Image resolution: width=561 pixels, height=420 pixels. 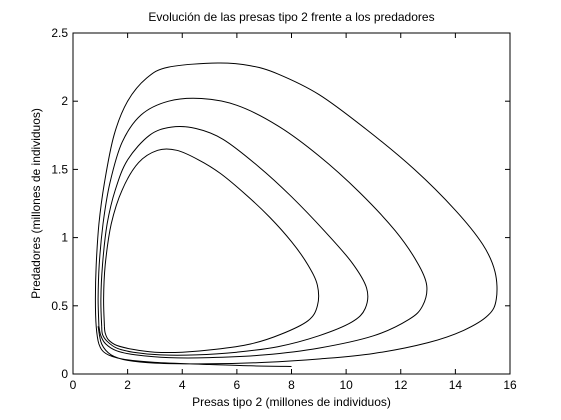 What do you see at coordinates (59, 169) in the screenshot?
I see `y-tick-label: 1.5` at bounding box center [59, 169].